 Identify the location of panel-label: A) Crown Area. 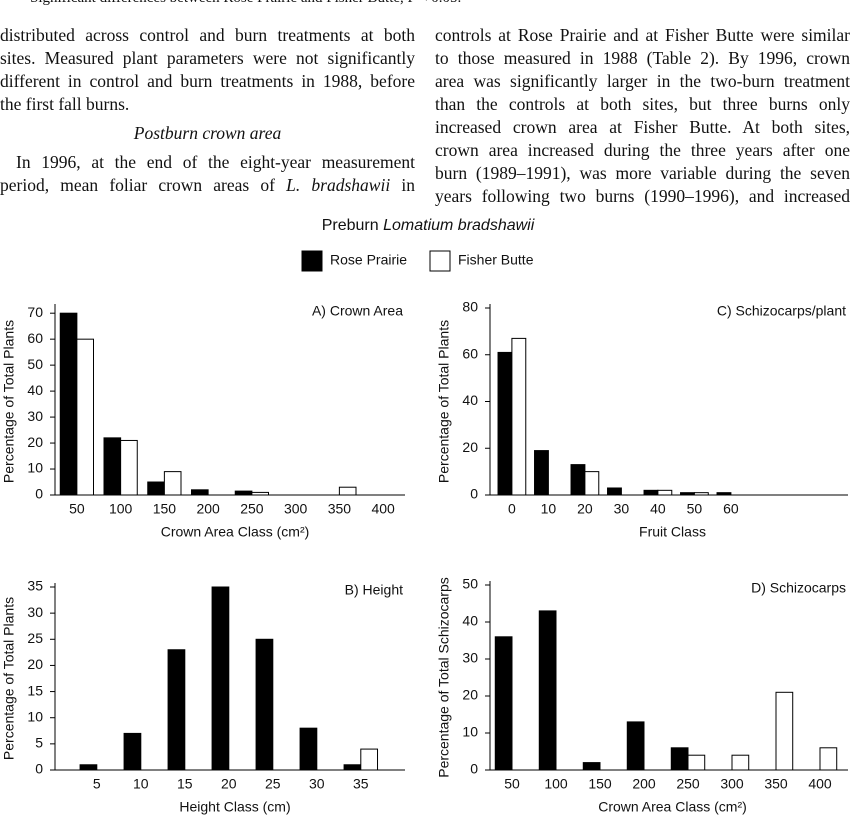
(357, 311).